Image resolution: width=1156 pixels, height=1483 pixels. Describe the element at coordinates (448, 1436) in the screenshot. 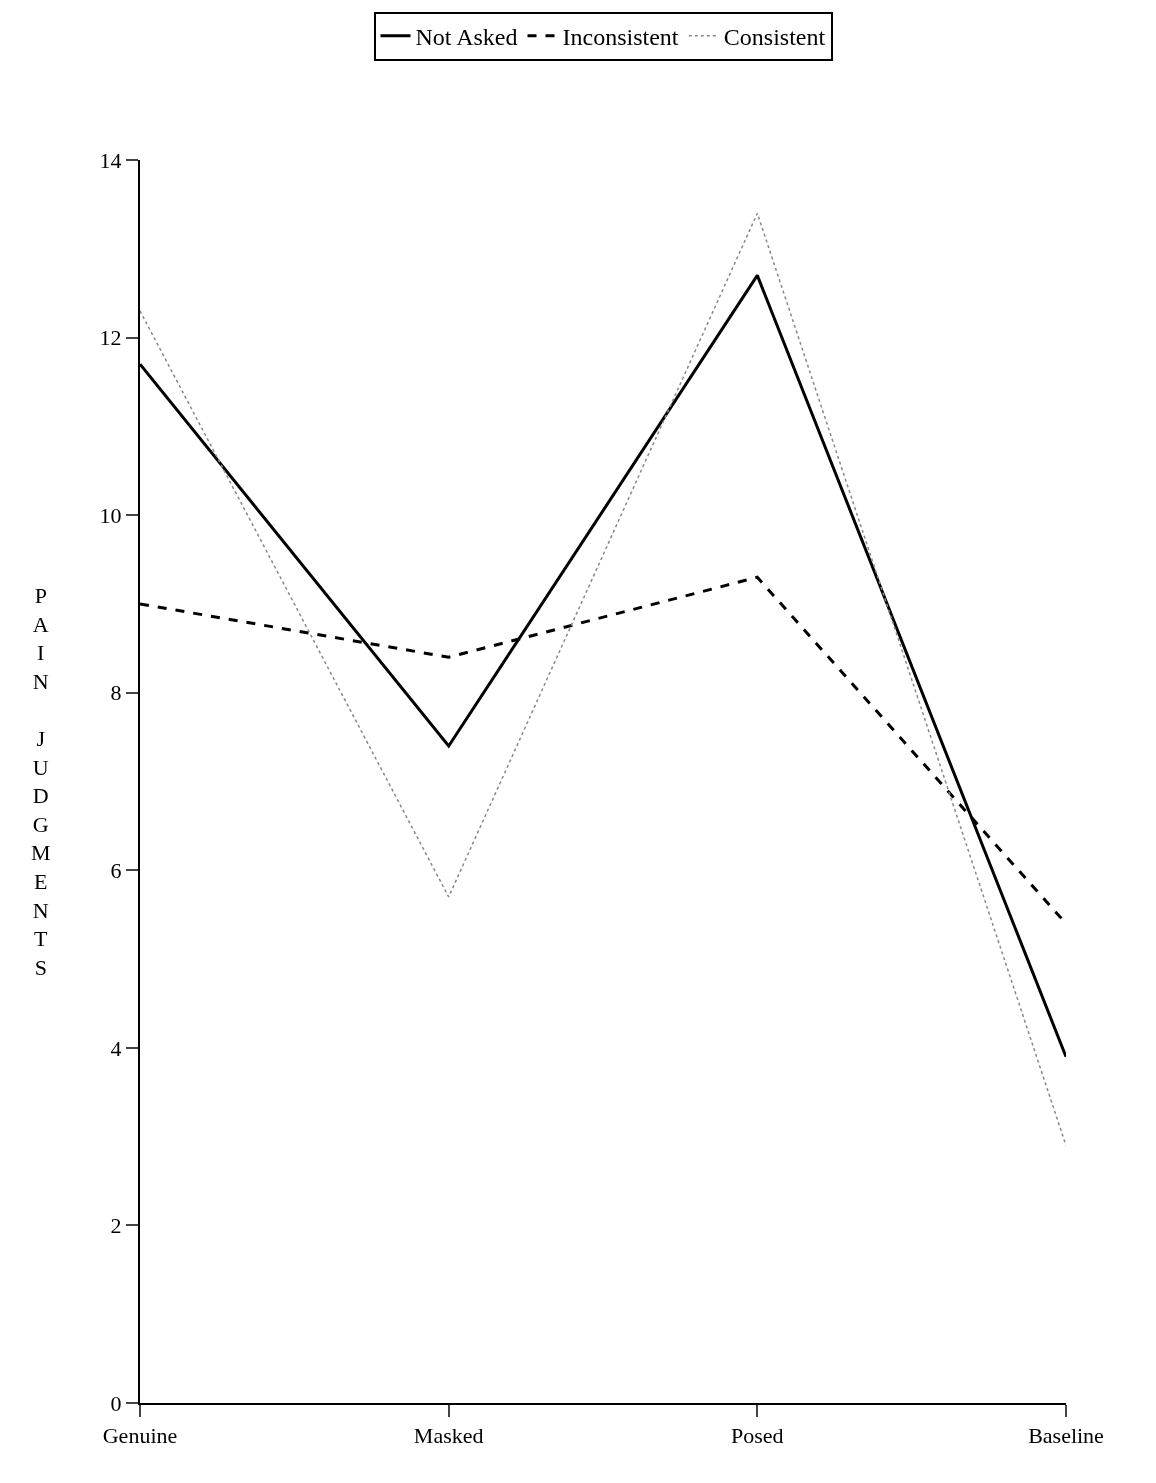

I see `x-tick-label: Masked` at that location.